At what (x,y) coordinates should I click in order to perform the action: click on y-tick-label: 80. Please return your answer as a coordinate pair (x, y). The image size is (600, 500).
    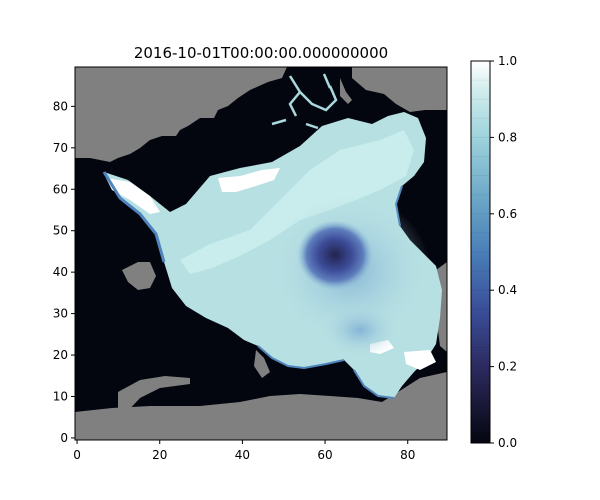
    Looking at the image, I should click on (60, 106).